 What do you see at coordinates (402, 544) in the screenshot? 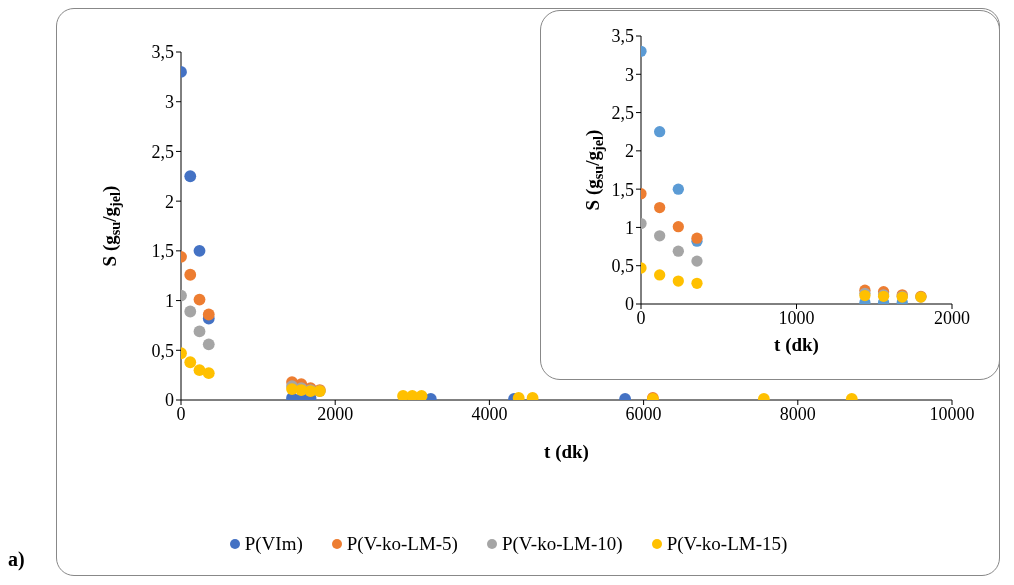
I see `legend-label: P(V-ko-LM-5)` at bounding box center [402, 544].